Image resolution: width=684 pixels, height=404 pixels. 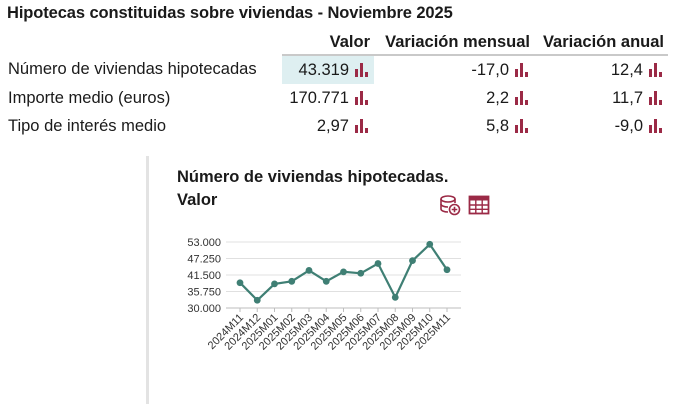 What do you see at coordinates (87, 125) in the screenshot?
I see `row-label: Tipo de interés medio` at bounding box center [87, 125].